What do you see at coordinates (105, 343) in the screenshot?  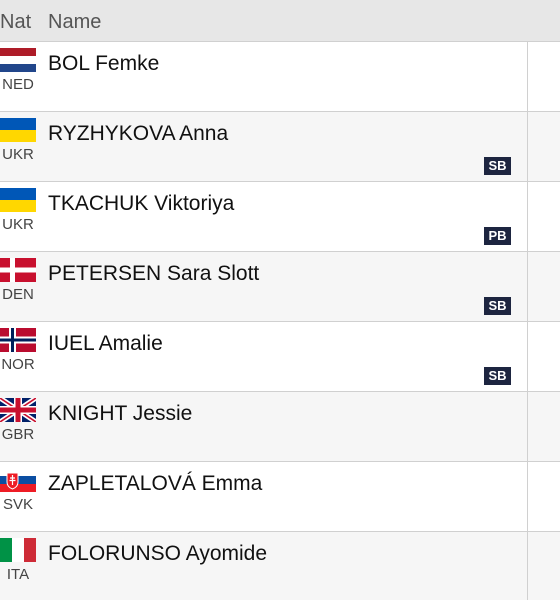 I see `athlete-name: IUEL Amalie` at bounding box center [105, 343].